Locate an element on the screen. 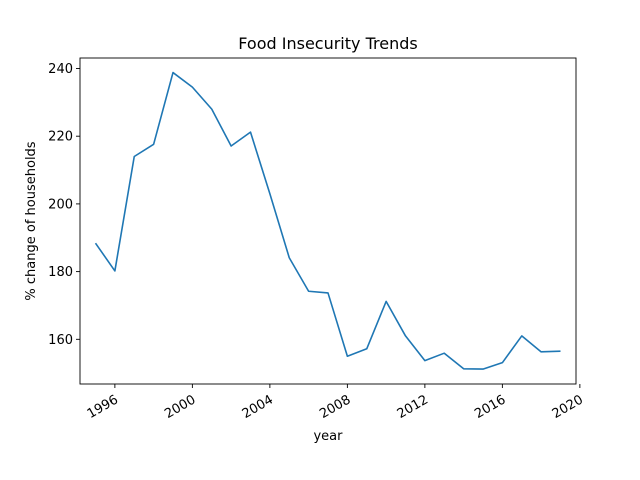 Image resolution: width=640 pixels, height=480 pixels. y-tick-label: 160 is located at coordinates (60, 340).